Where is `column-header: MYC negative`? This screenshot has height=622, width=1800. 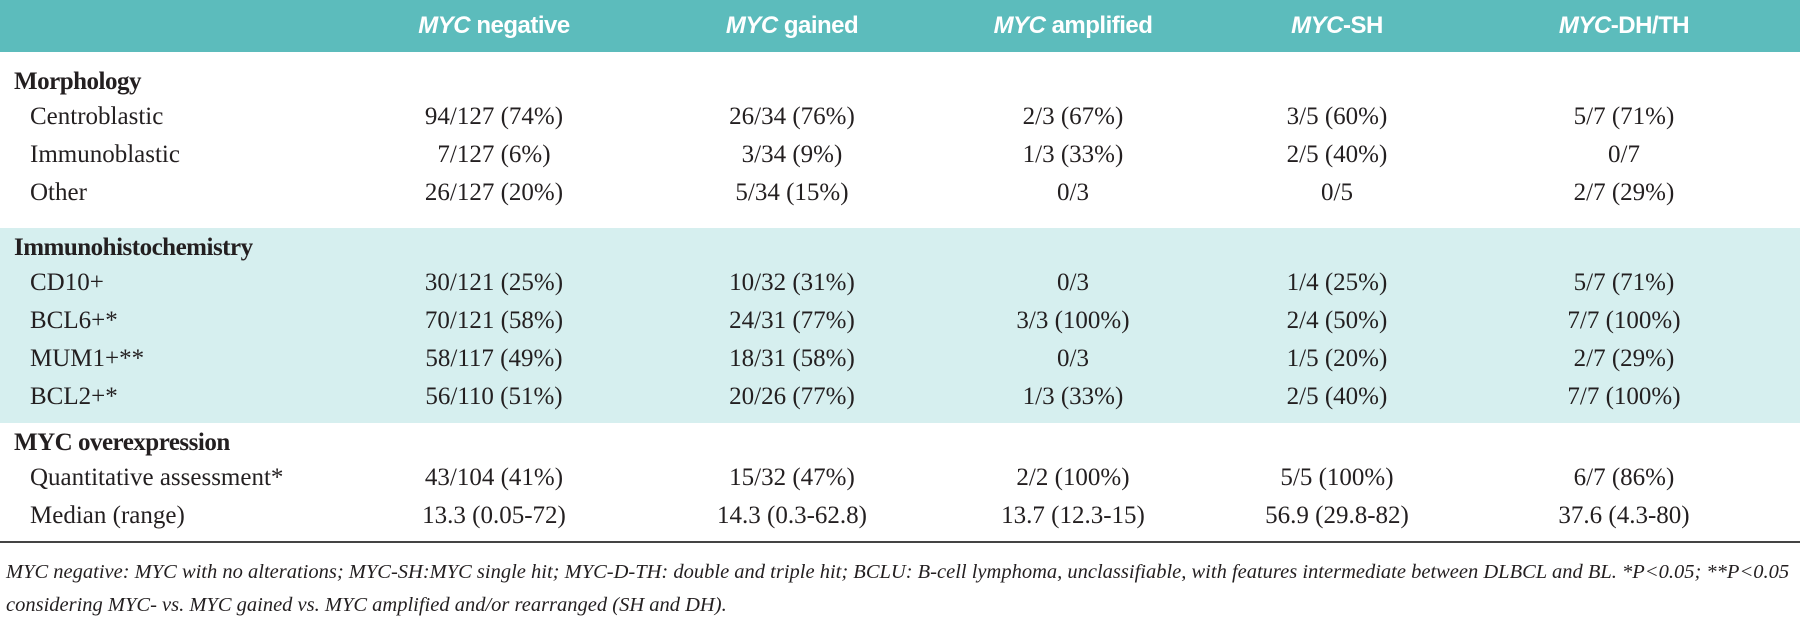 column-header: MYC negative is located at coordinates (494, 26).